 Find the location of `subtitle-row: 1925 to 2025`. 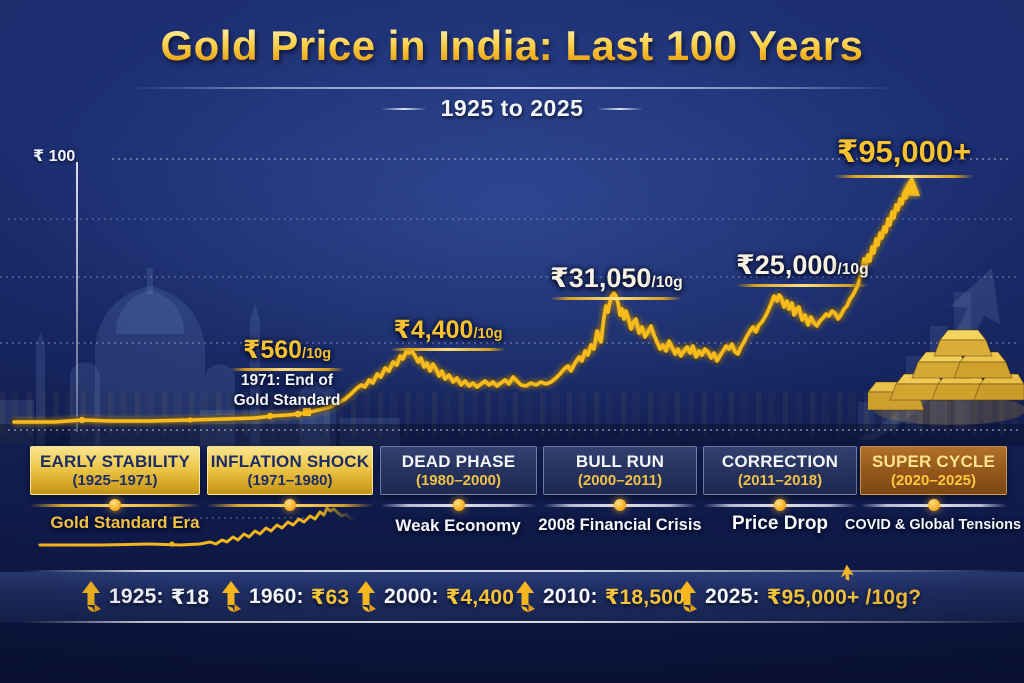

subtitle-row: 1925 to 2025 is located at coordinates (512, 108).